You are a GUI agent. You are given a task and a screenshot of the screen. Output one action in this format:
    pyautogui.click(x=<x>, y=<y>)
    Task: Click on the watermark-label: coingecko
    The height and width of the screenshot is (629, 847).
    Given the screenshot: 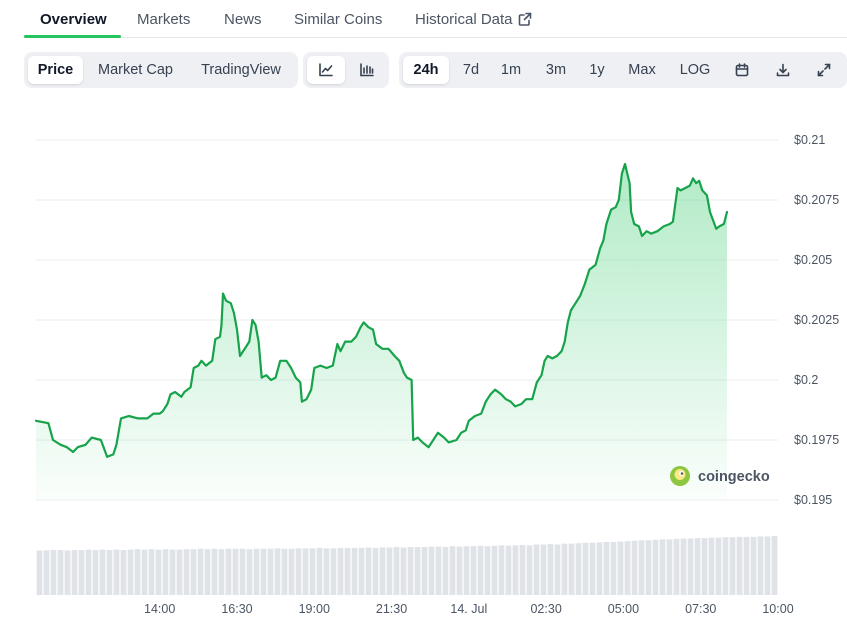 What is the action you would take?
    pyautogui.click(x=734, y=477)
    